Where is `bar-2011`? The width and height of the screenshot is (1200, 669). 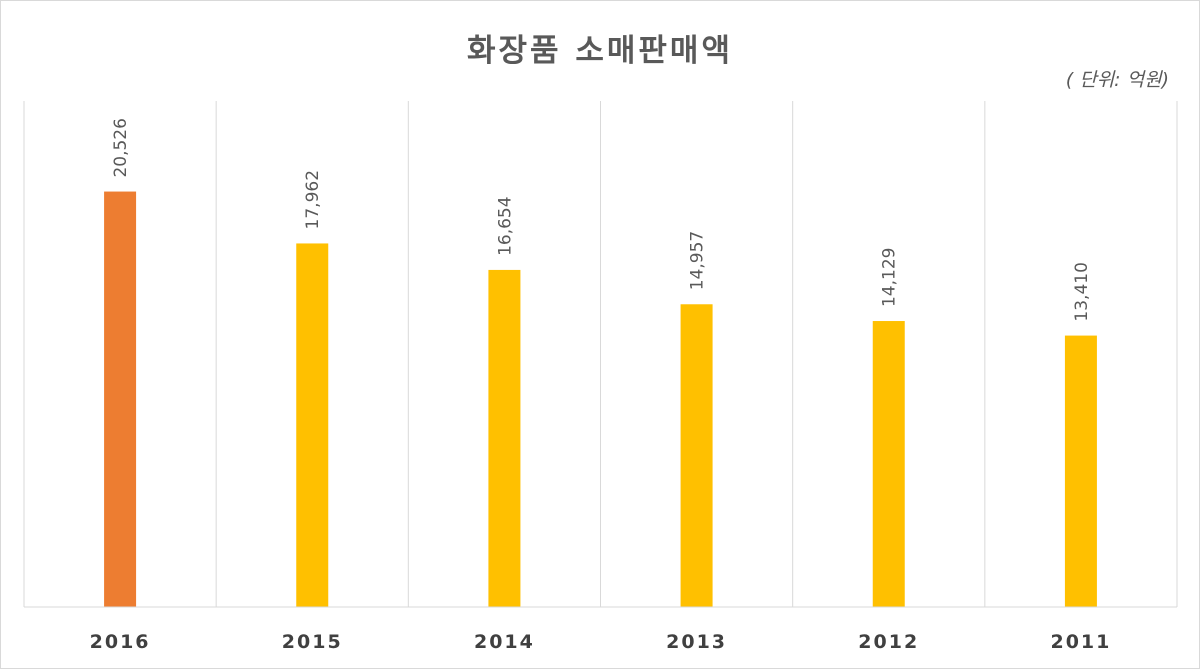 bar-2011 is located at coordinates (1080, 471).